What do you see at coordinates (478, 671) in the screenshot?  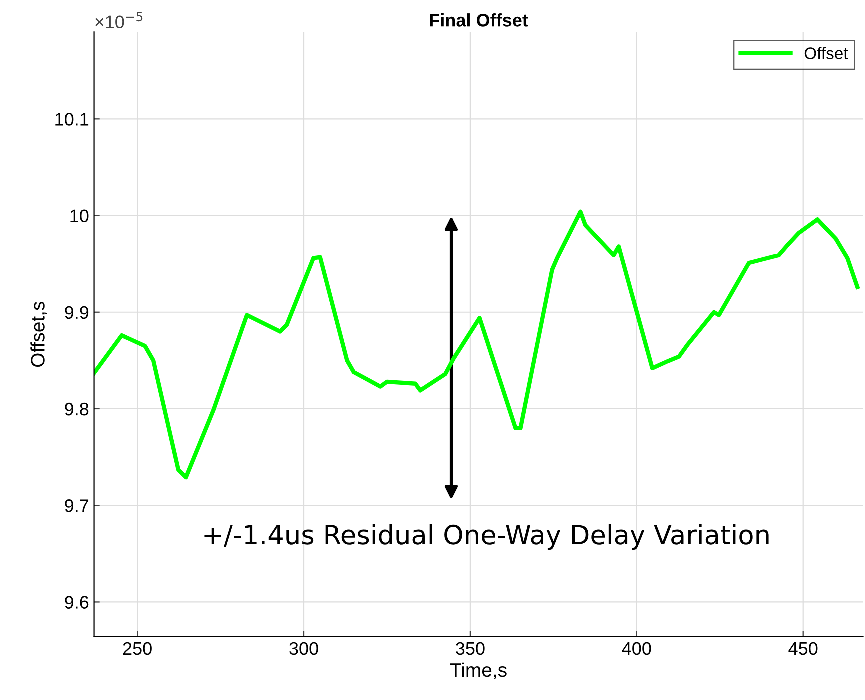 I see `x-axis-title: Time,s` at bounding box center [478, 671].